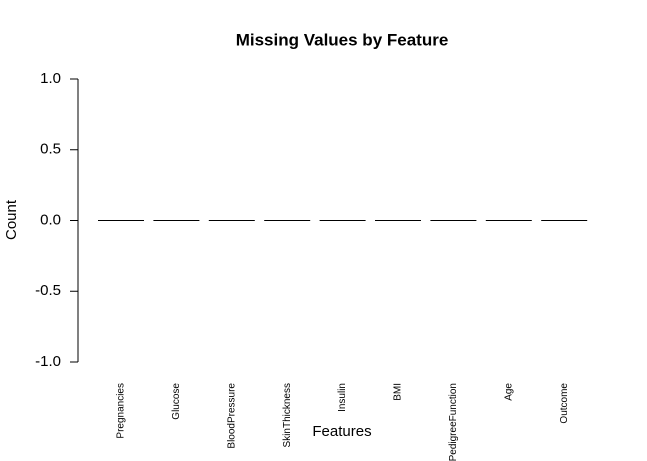 This screenshot has height=461, width=647. What do you see at coordinates (50, 149) in the screenshot?
I see `y-tick-label: 0.5` at bounding box center [50, 149].